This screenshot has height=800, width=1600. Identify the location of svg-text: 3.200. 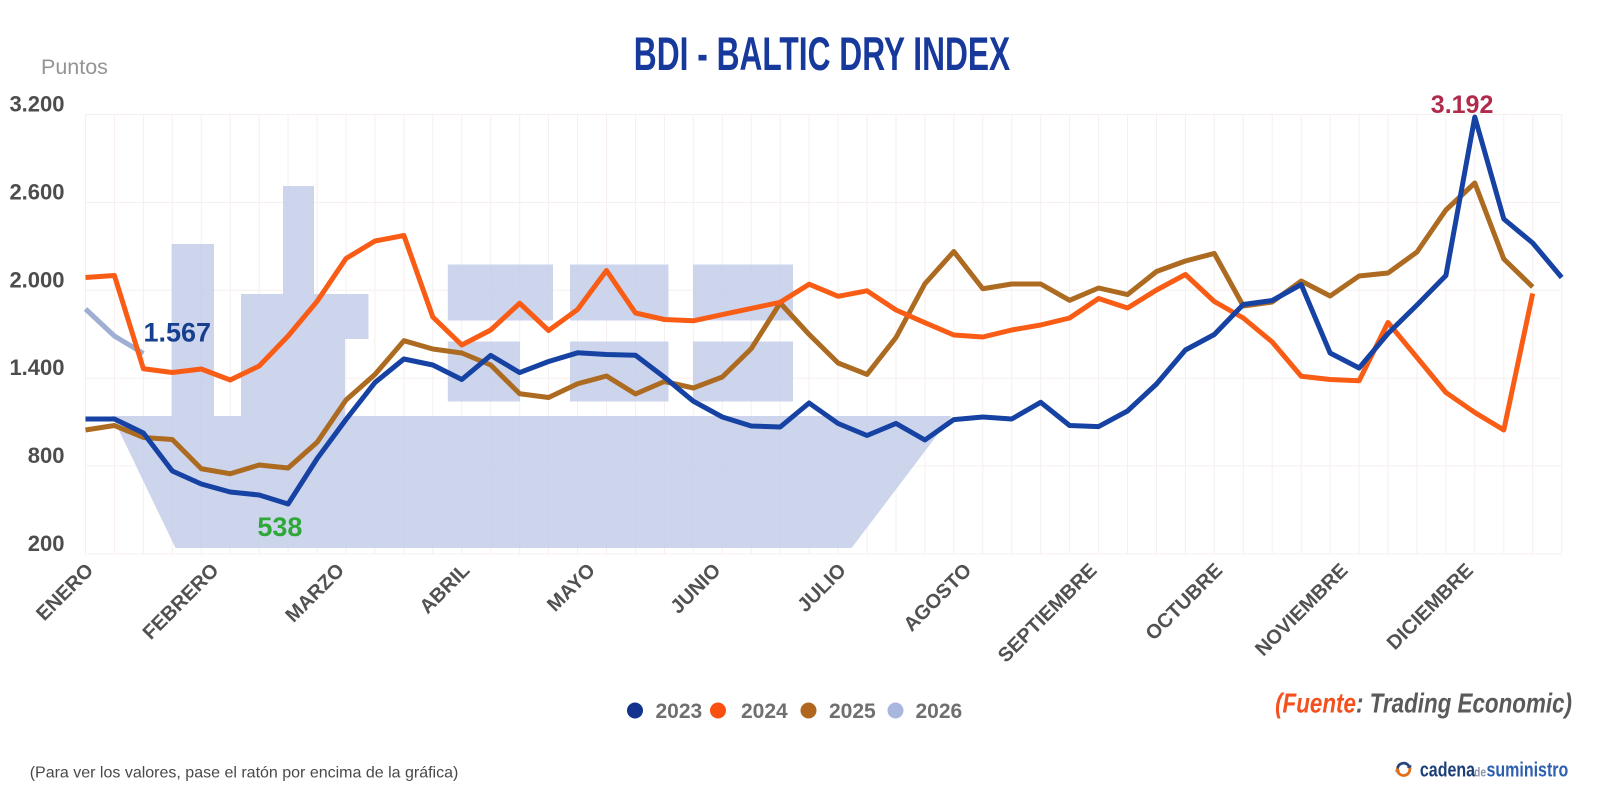
(36, 104).